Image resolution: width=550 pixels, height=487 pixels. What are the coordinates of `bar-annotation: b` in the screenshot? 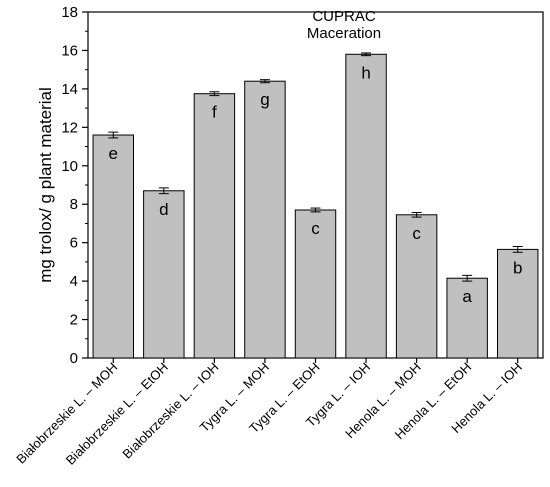 It's located at (517, 267).